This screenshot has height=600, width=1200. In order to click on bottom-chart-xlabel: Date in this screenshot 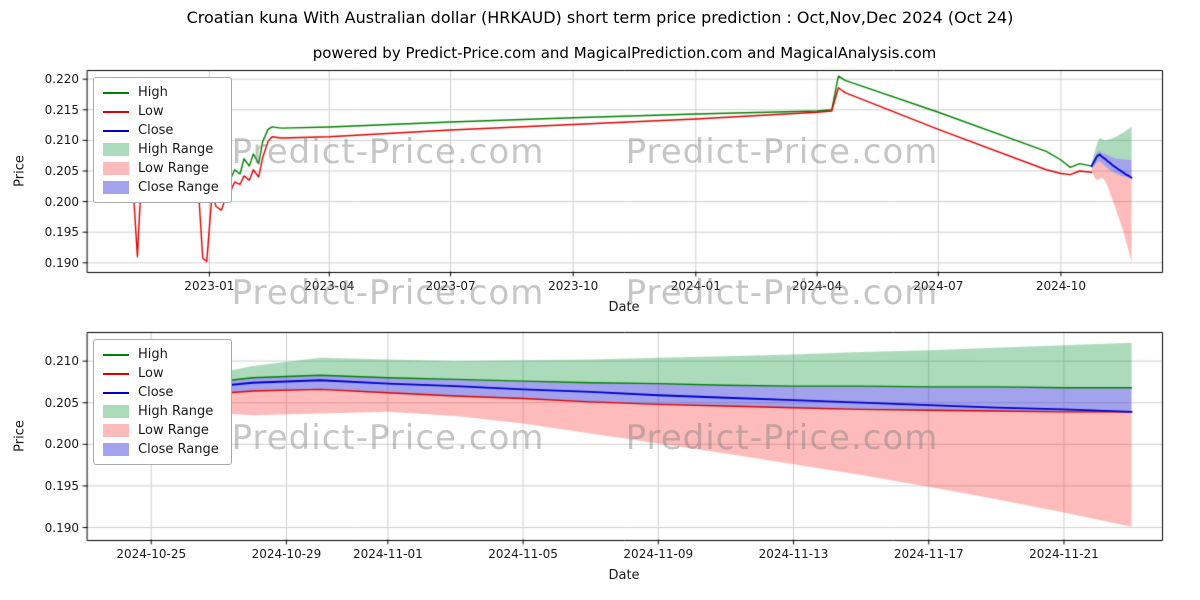, I will do `click(624, 575)`.